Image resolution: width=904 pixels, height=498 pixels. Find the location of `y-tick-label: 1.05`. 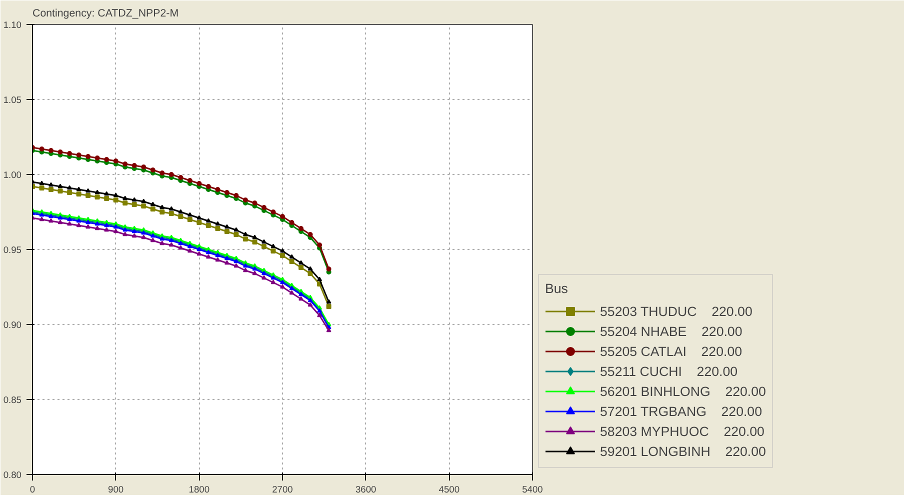

y-tick-label: 1.05 is located at coordinates (12, 100).